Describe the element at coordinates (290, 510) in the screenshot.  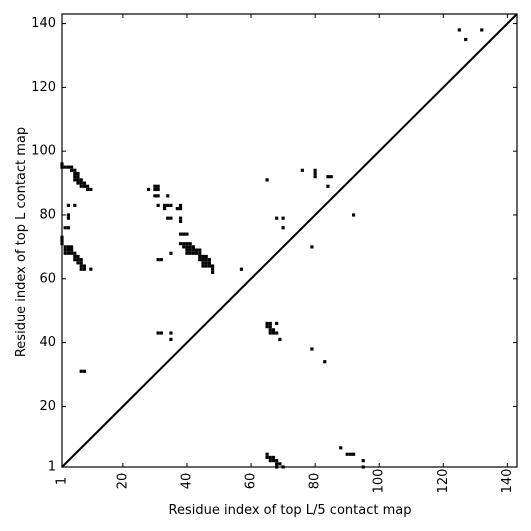
I see `x-axis-label: Residue index of top L/5 contact map` at that location.